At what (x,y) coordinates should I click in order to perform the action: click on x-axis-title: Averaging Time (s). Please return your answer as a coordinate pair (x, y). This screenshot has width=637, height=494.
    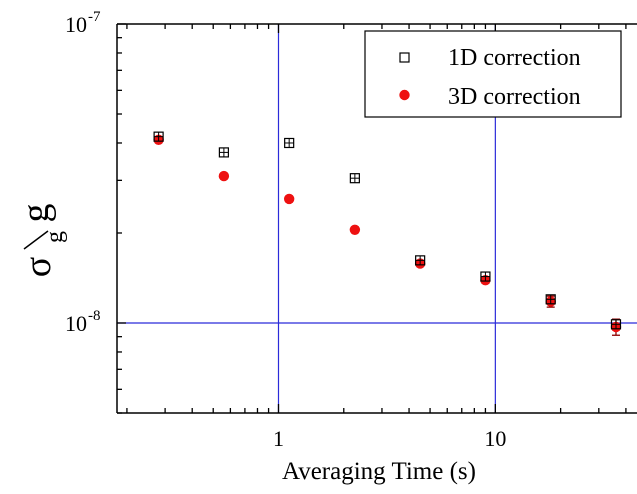
    Looking at the image, I should click on (379, 471).